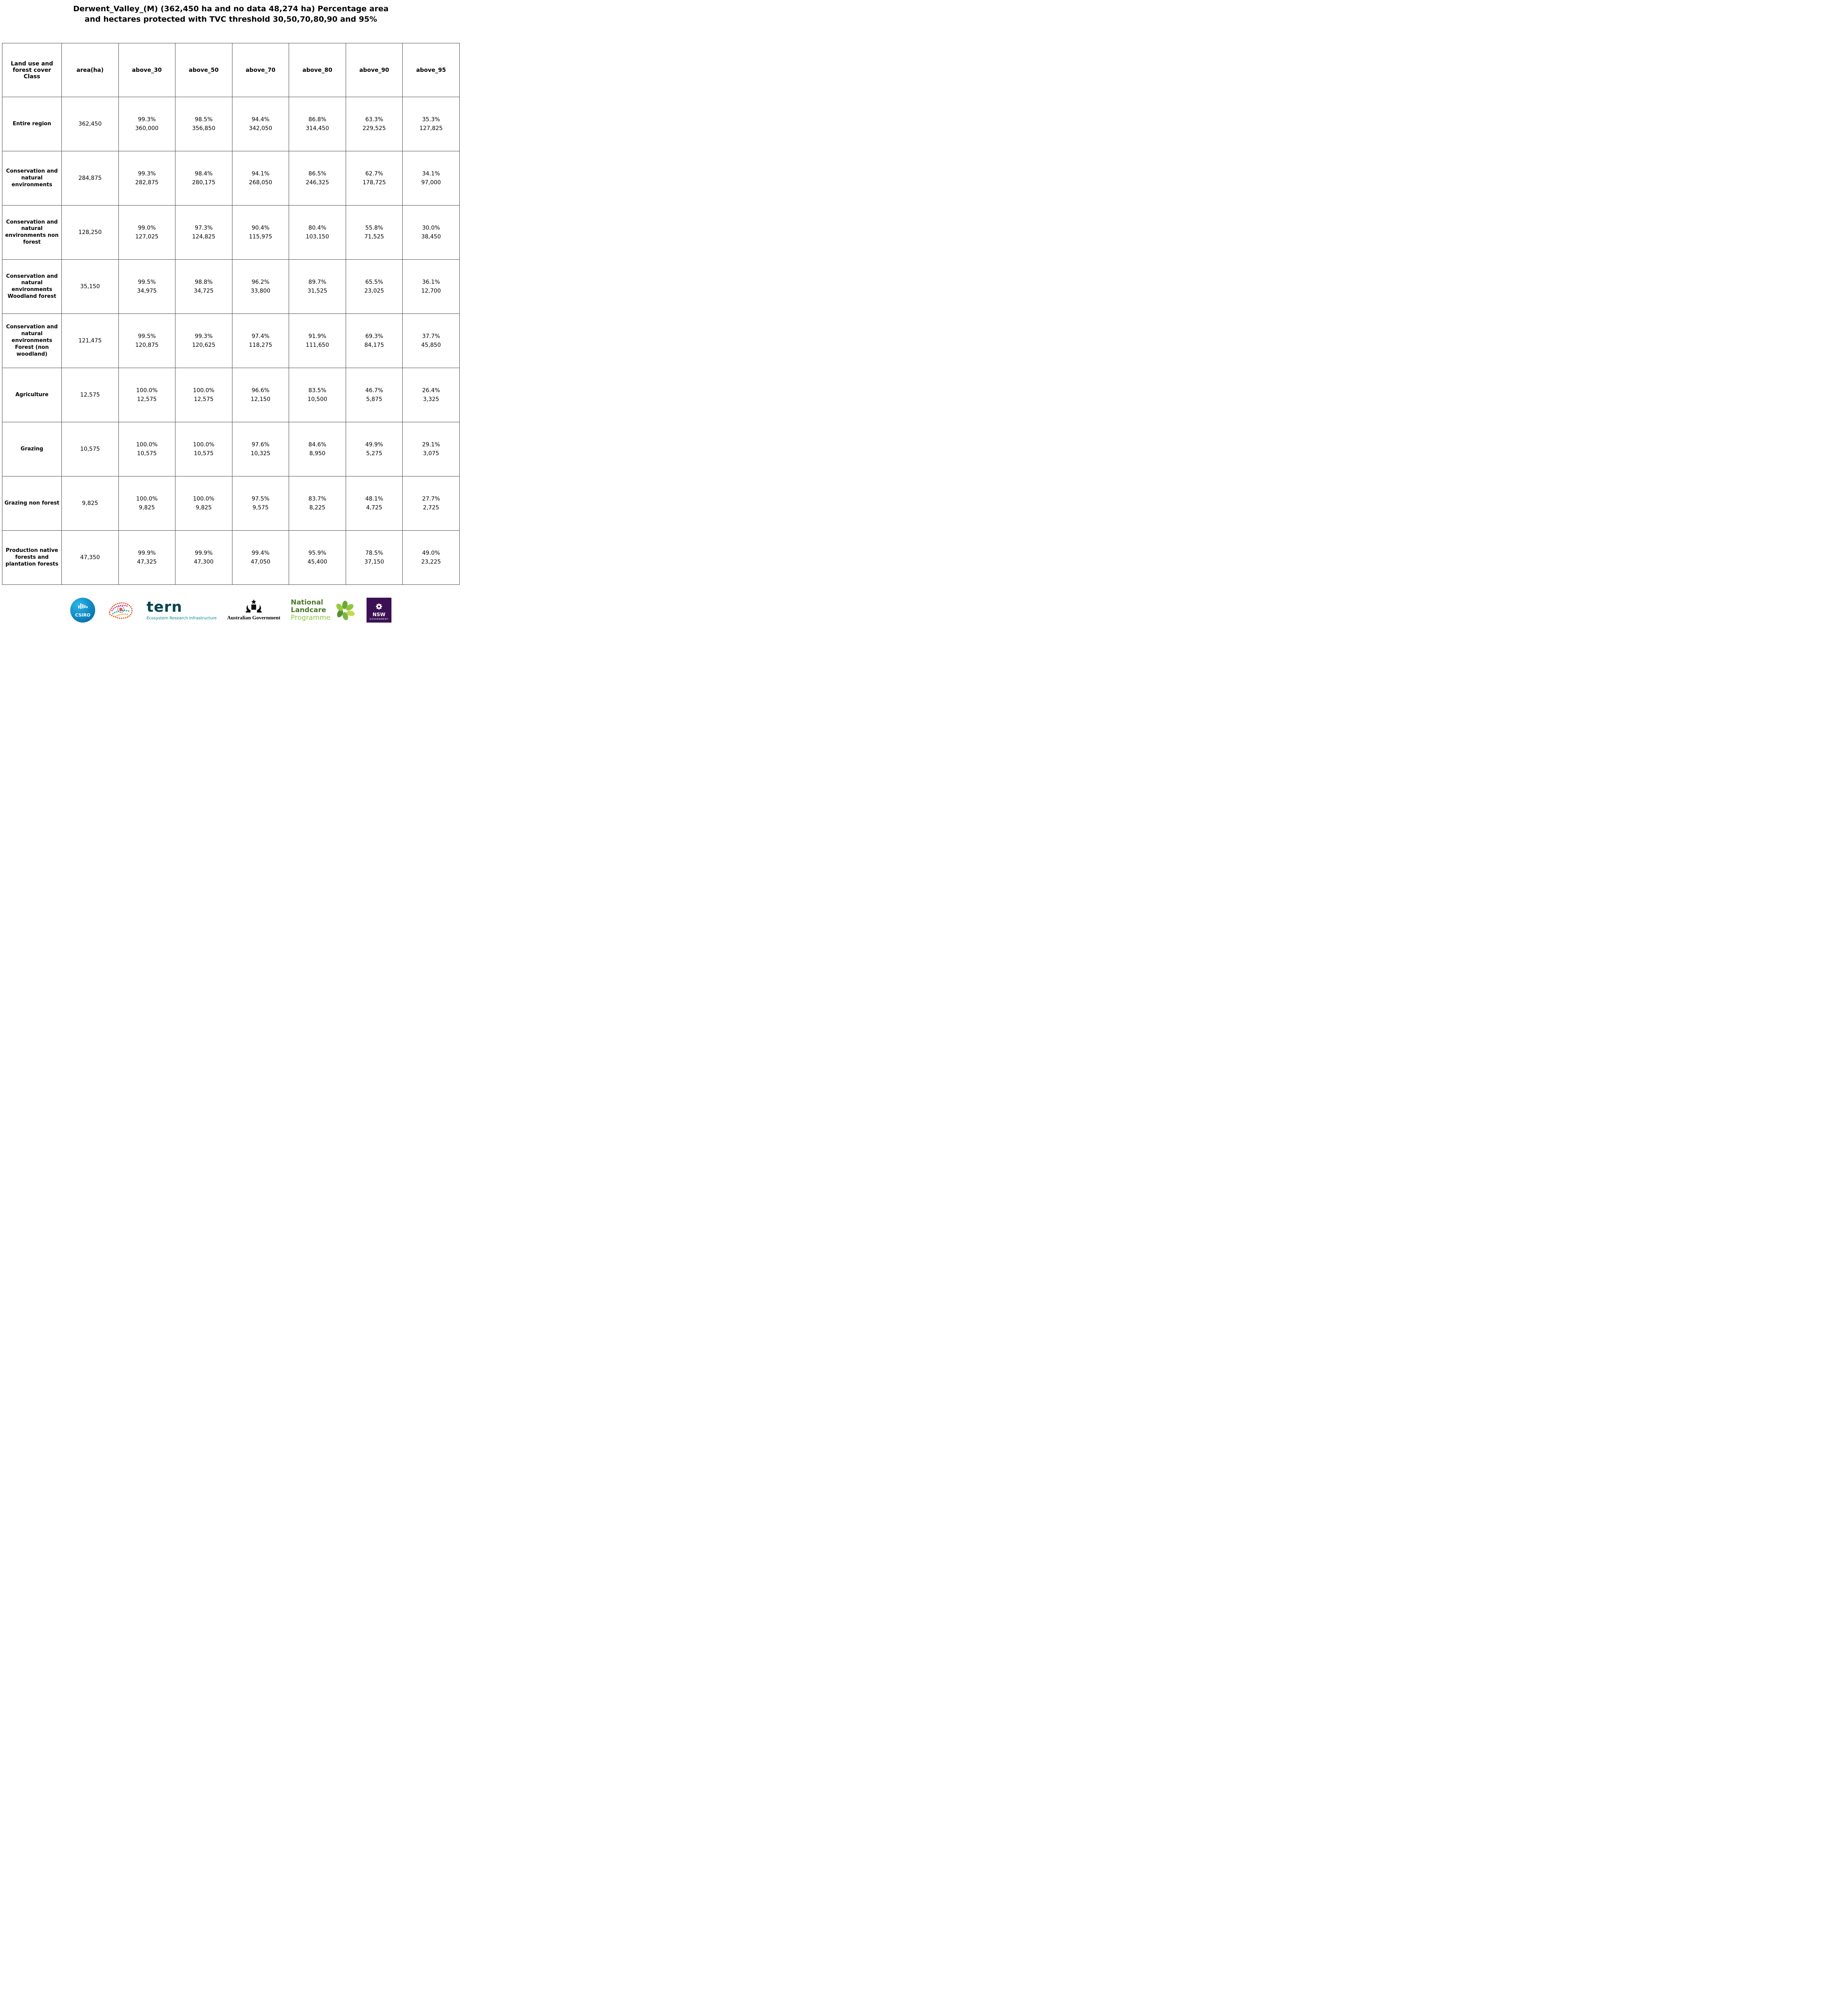 This screenshot has height=2007, width=1848. What do you see at coordinates (204, 182) in the screenshot?
I see `cell-hectares: 280,175` at bounding box center [204, 182].